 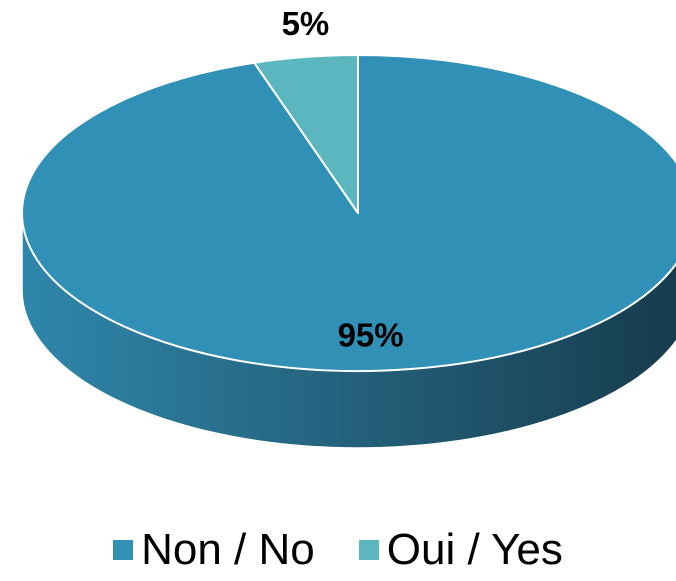 I want to click on legend: Non / No Oui / Yes, so click(x=338, y=550).